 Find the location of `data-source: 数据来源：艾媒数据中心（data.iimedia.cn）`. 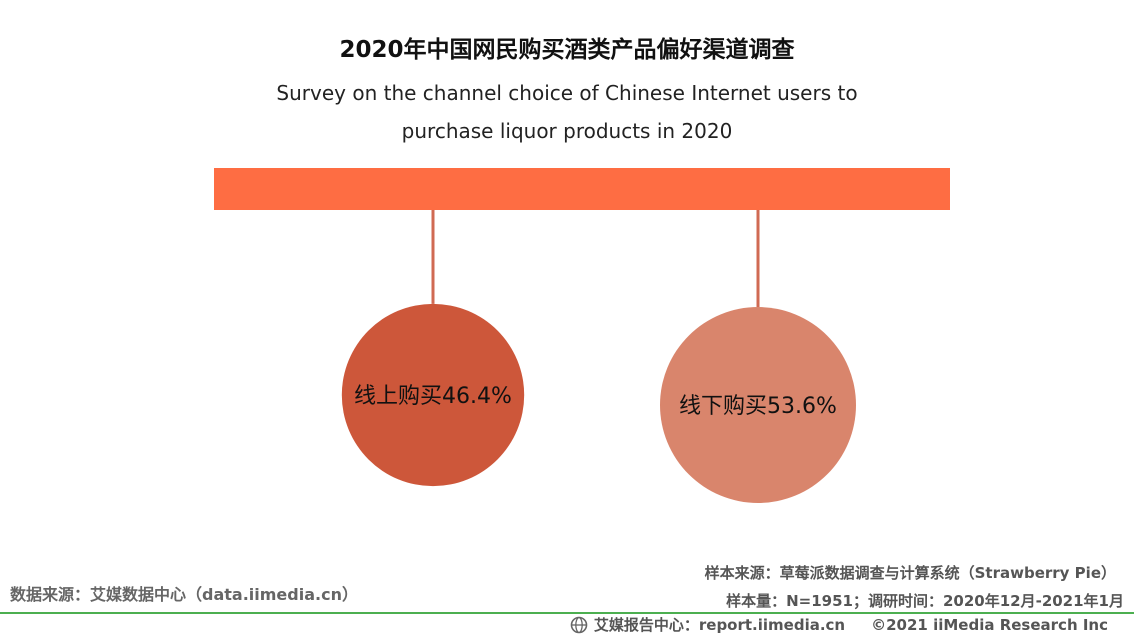

data-source: 数据来源：艾媒数据中心（data.iimedia.cn） is located at coordinates (184, 594).